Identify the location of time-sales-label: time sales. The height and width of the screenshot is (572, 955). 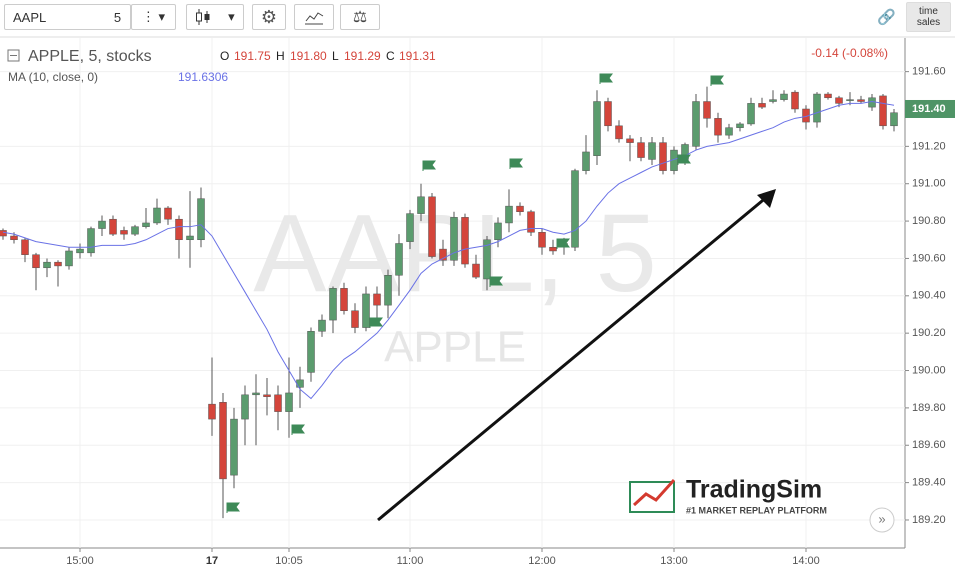
(928, 17).